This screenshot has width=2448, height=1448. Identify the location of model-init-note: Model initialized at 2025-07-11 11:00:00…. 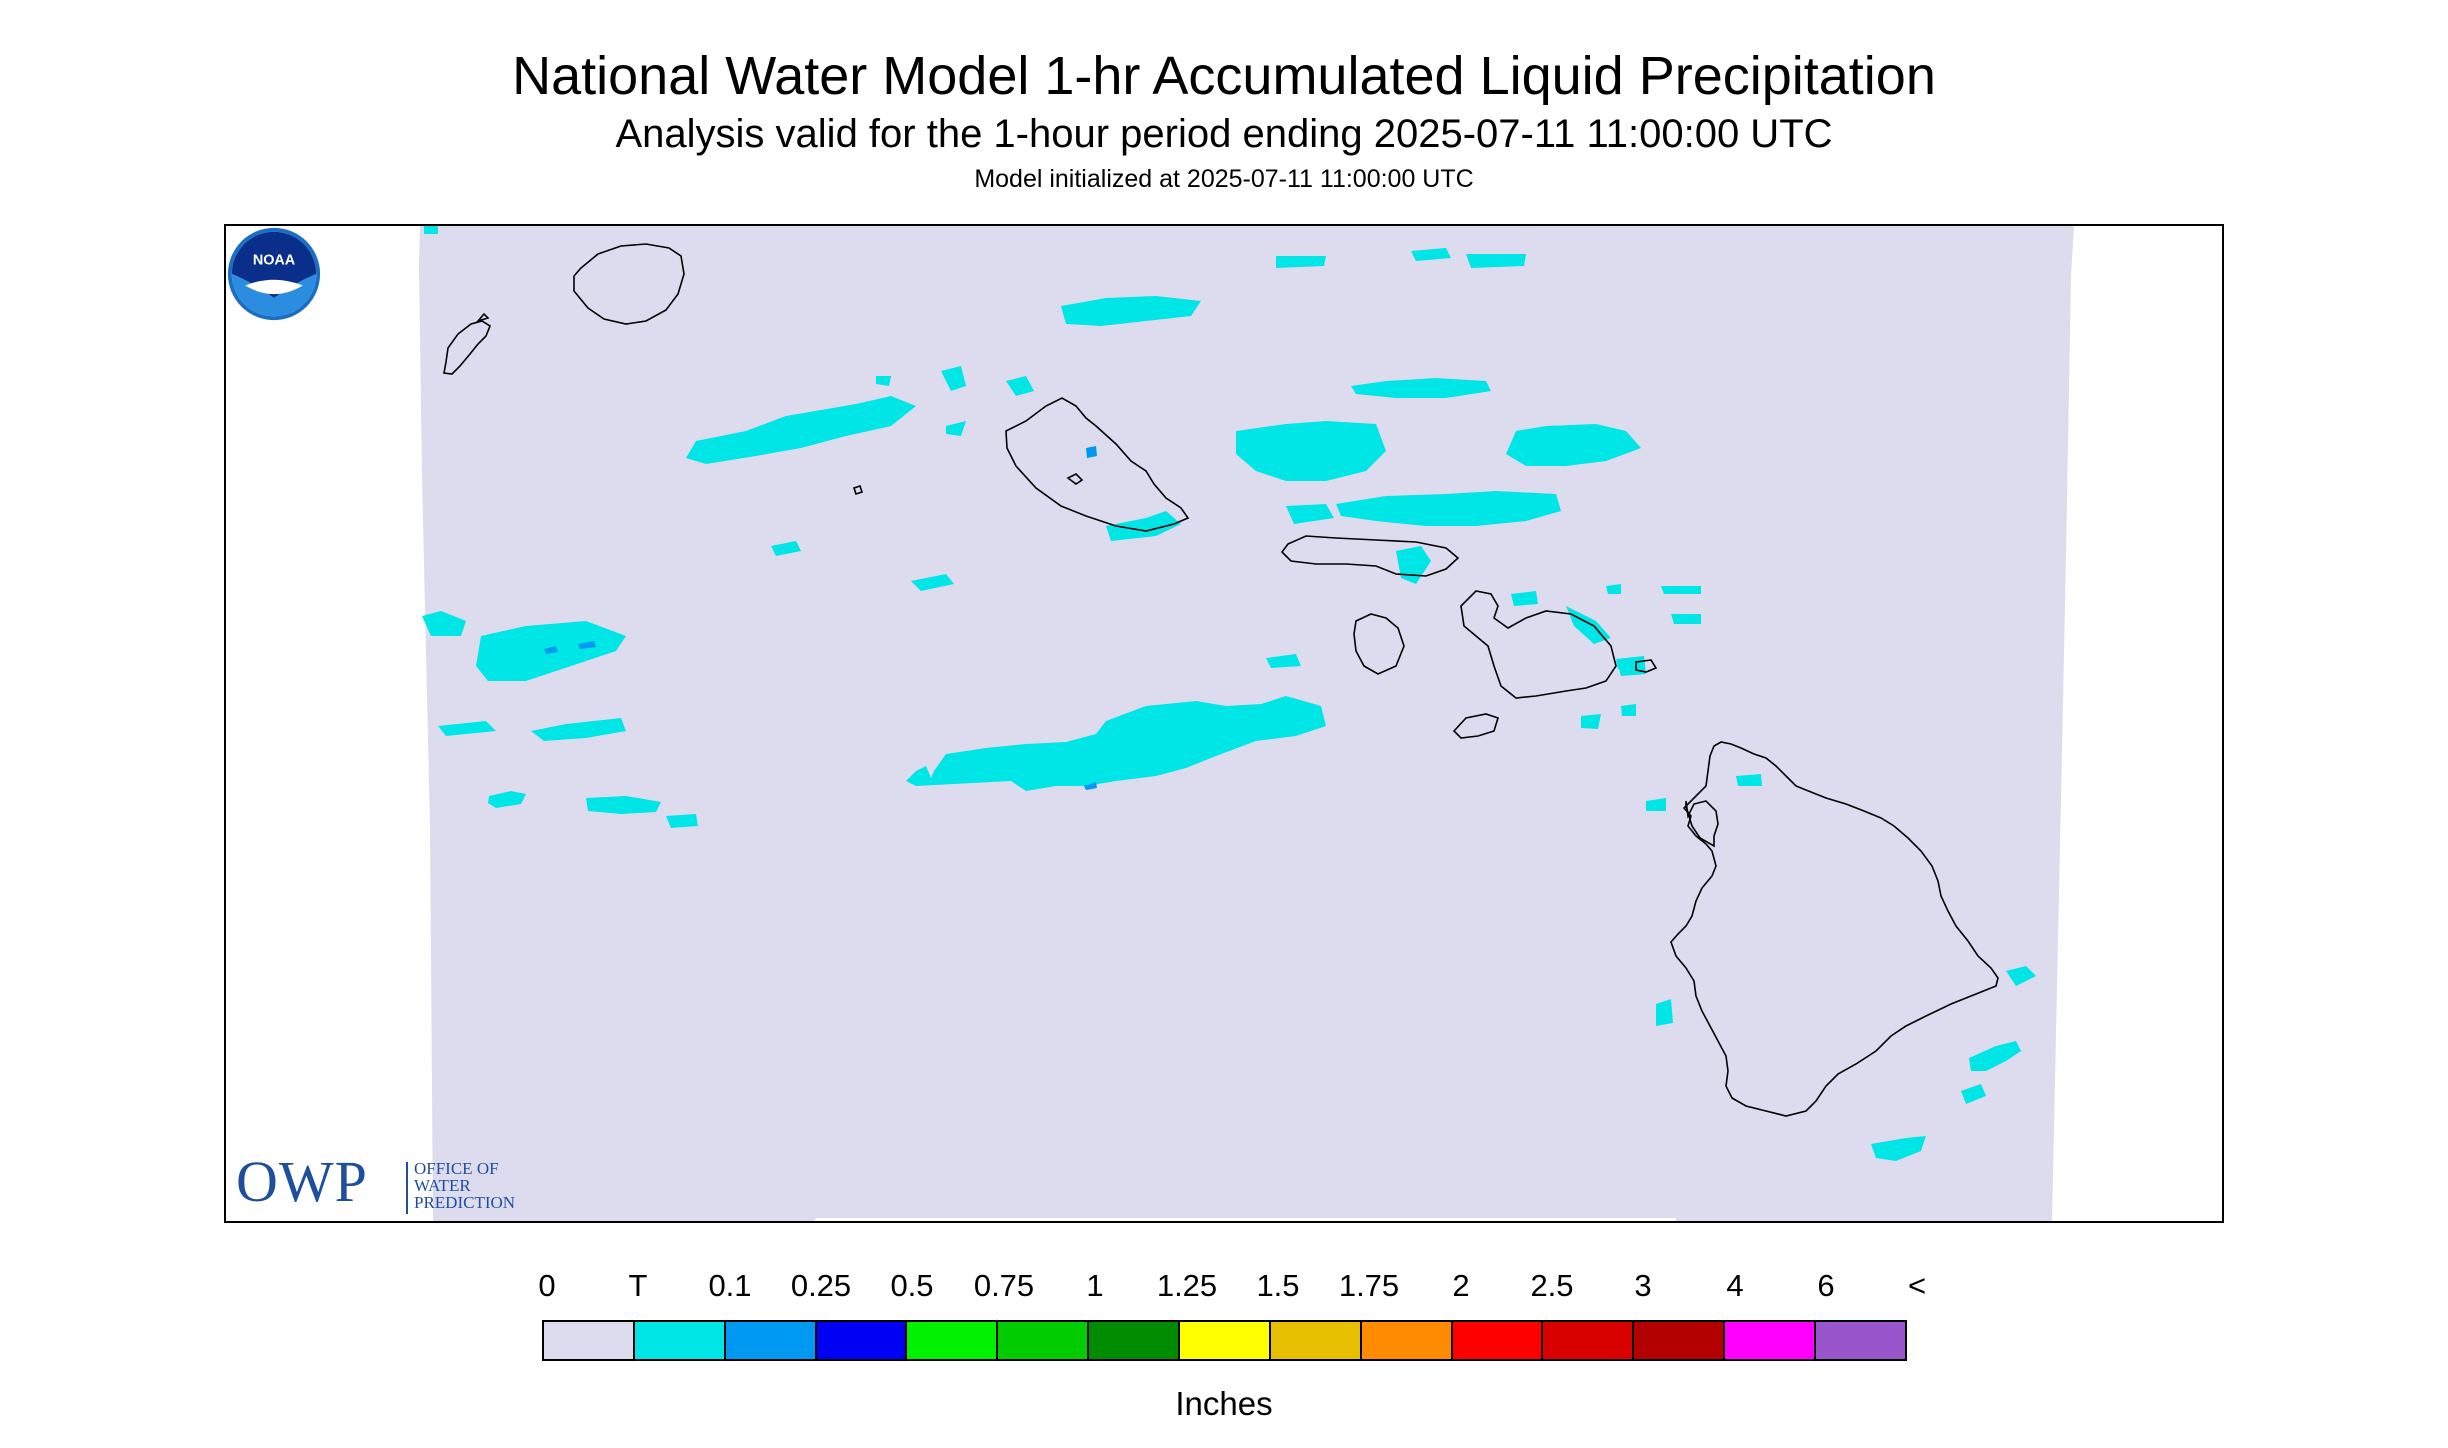
(1224, 179).